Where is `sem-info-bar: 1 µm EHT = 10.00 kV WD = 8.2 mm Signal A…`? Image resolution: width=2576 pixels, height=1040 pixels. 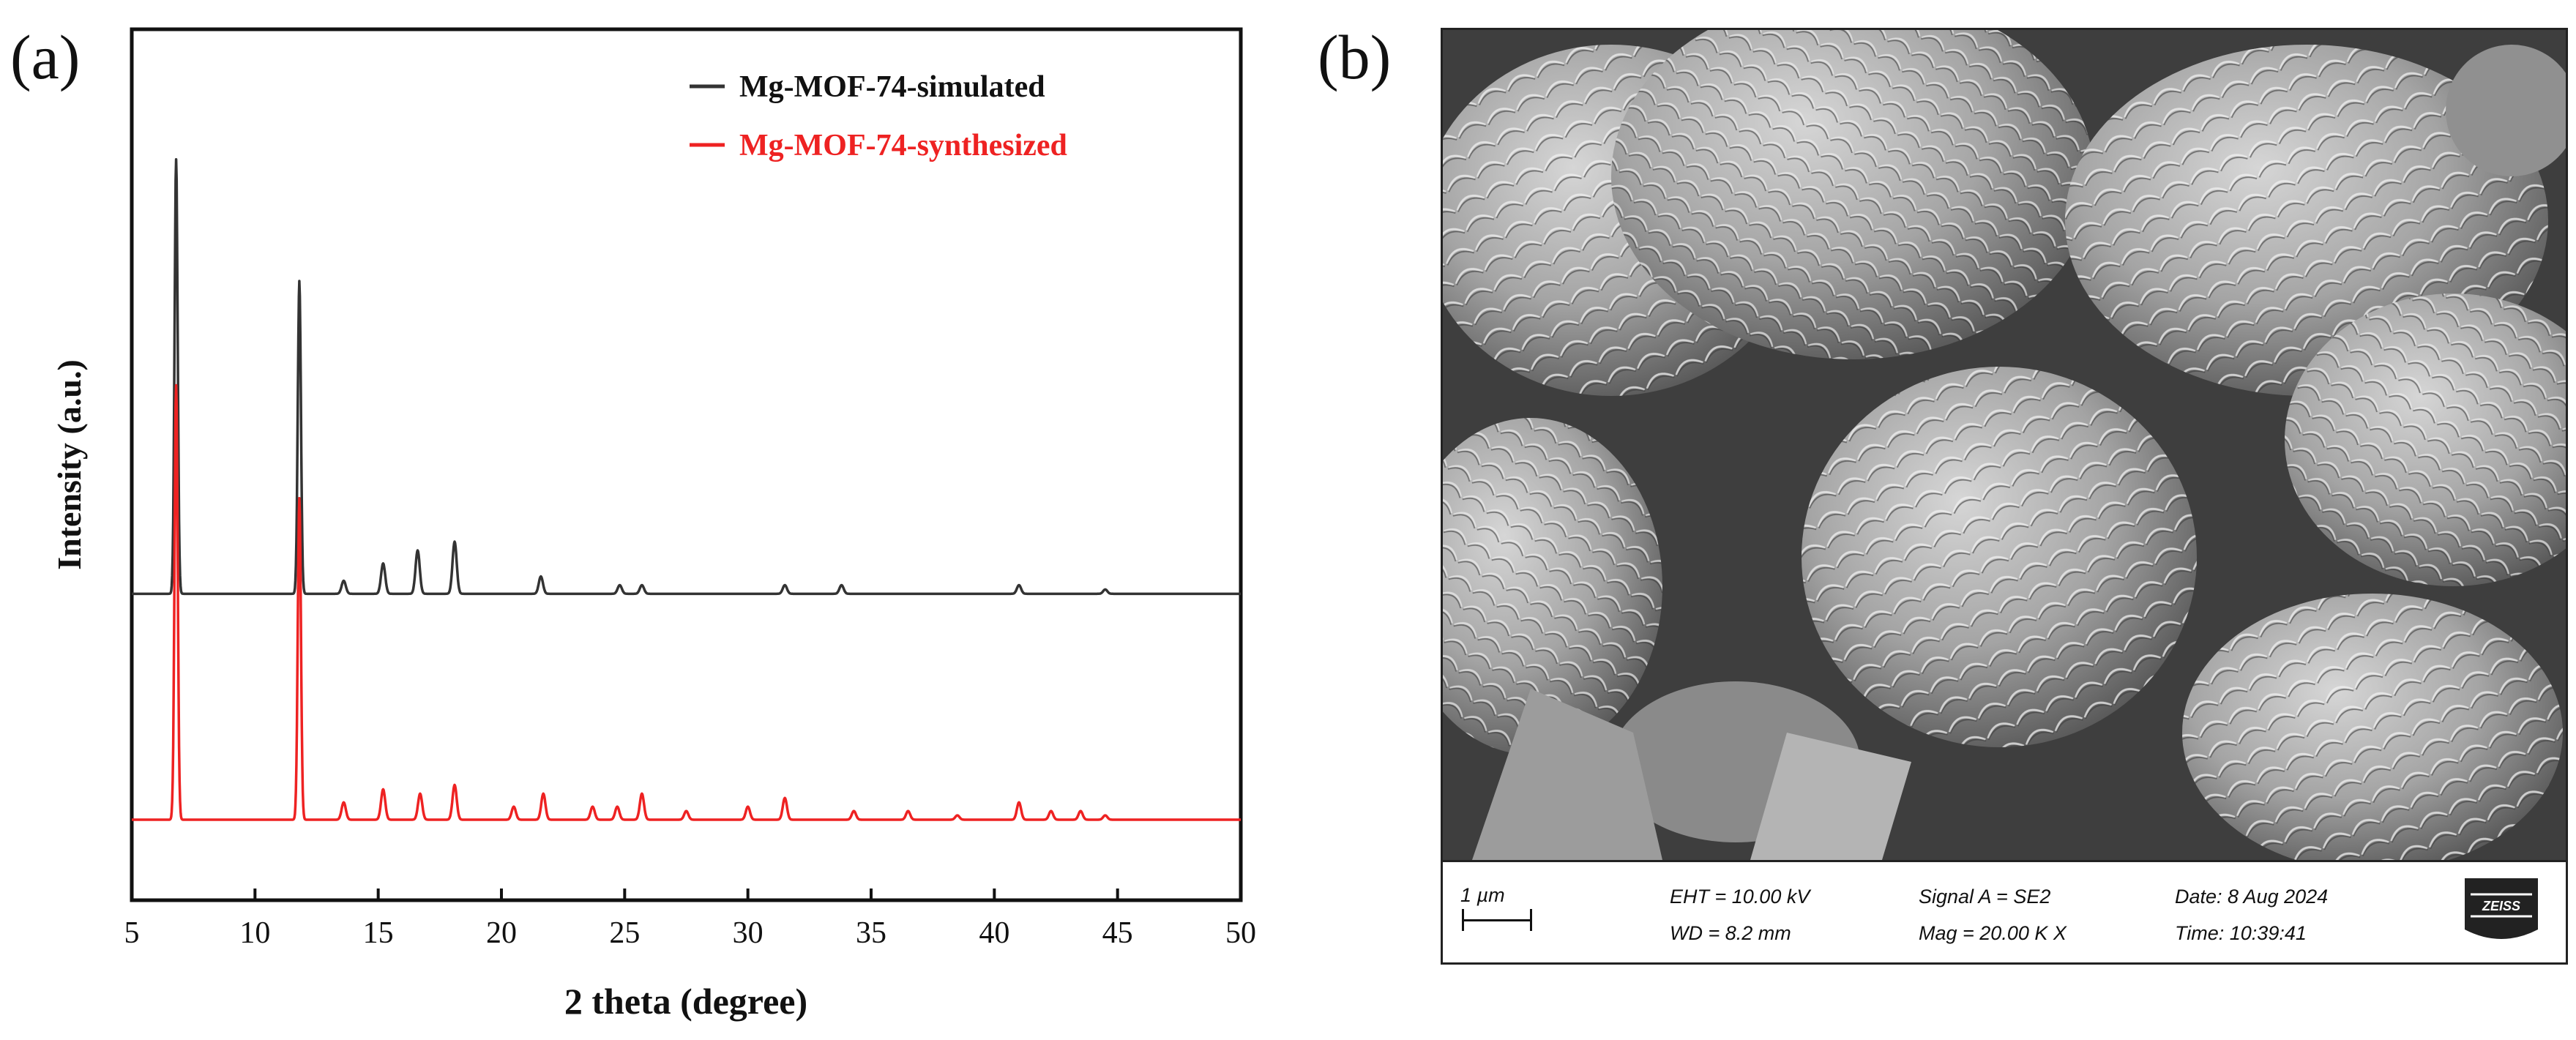
sem-info-bar: 1 µm EHT = 10.00 kV WD = 8.2 mm Signal A… is located at coordinates (2004, 911).